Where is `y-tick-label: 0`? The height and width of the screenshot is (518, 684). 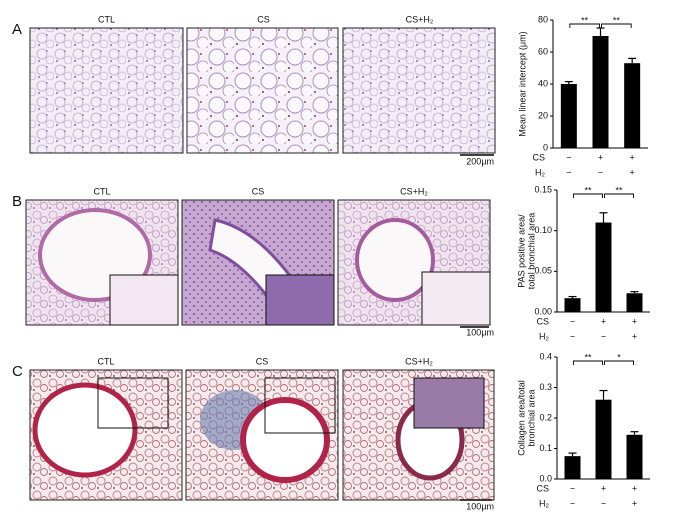 y-tick-label: 0 is located at coordinates (545, 147).